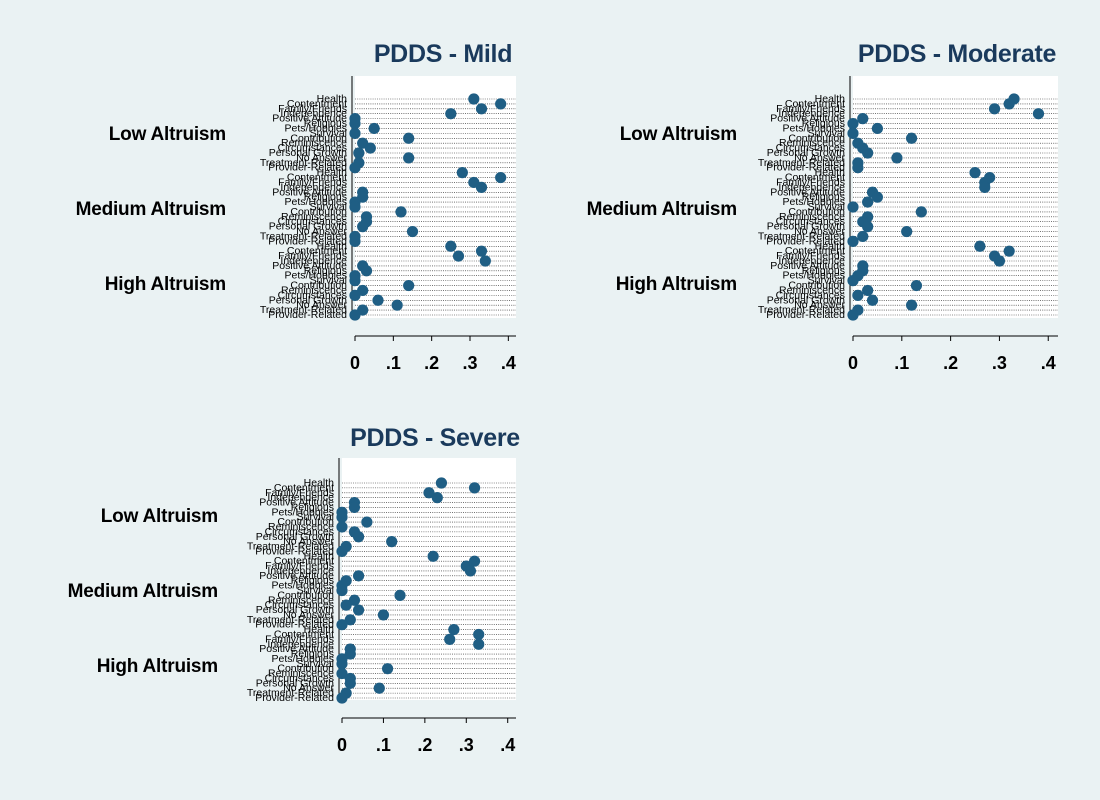  I want to click on x-tick-label: .3, so click(999, 363).